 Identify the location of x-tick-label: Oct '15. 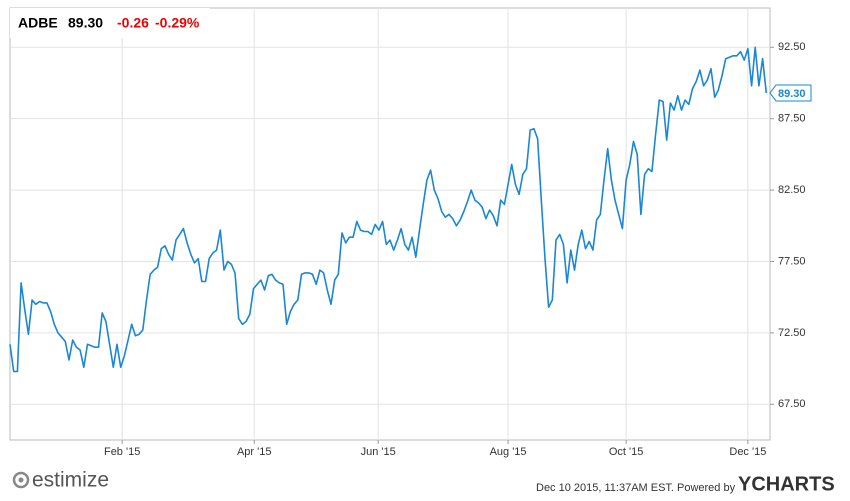
(626, 452).